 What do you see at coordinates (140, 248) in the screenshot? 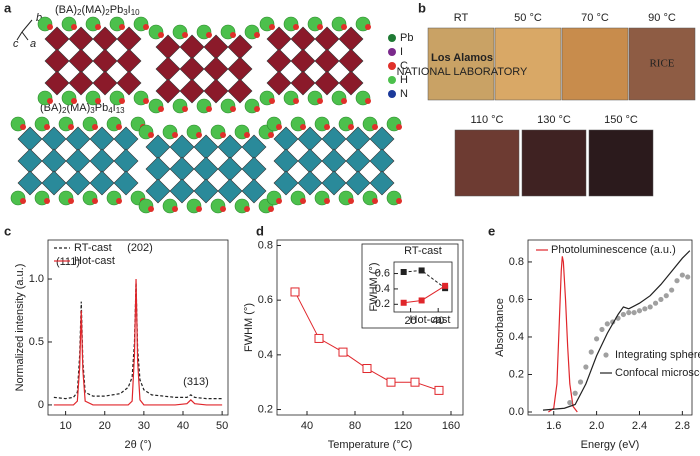
I see `peak-annotation: (202)` at bounding box center [140, 248].